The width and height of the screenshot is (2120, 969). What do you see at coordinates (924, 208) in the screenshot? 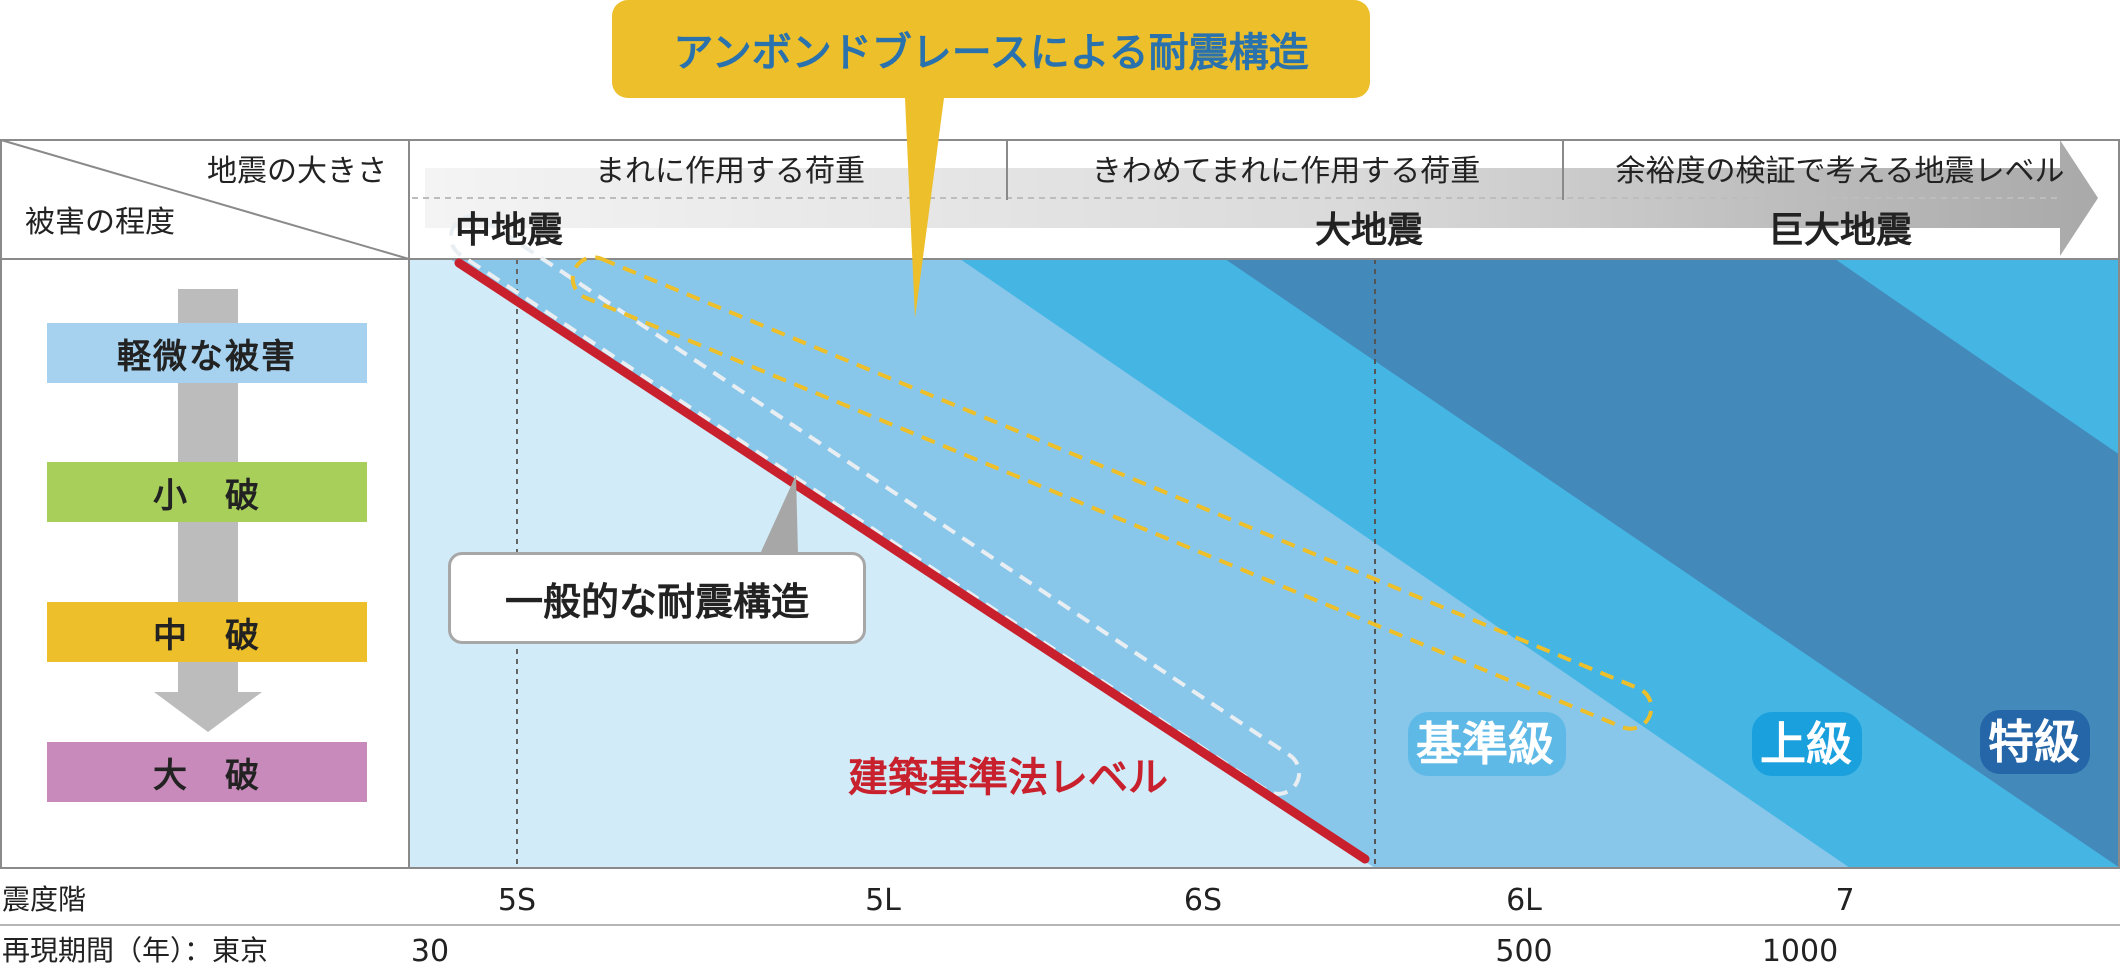
I see `top-callout-pointer` at bounding box center [924, 208].